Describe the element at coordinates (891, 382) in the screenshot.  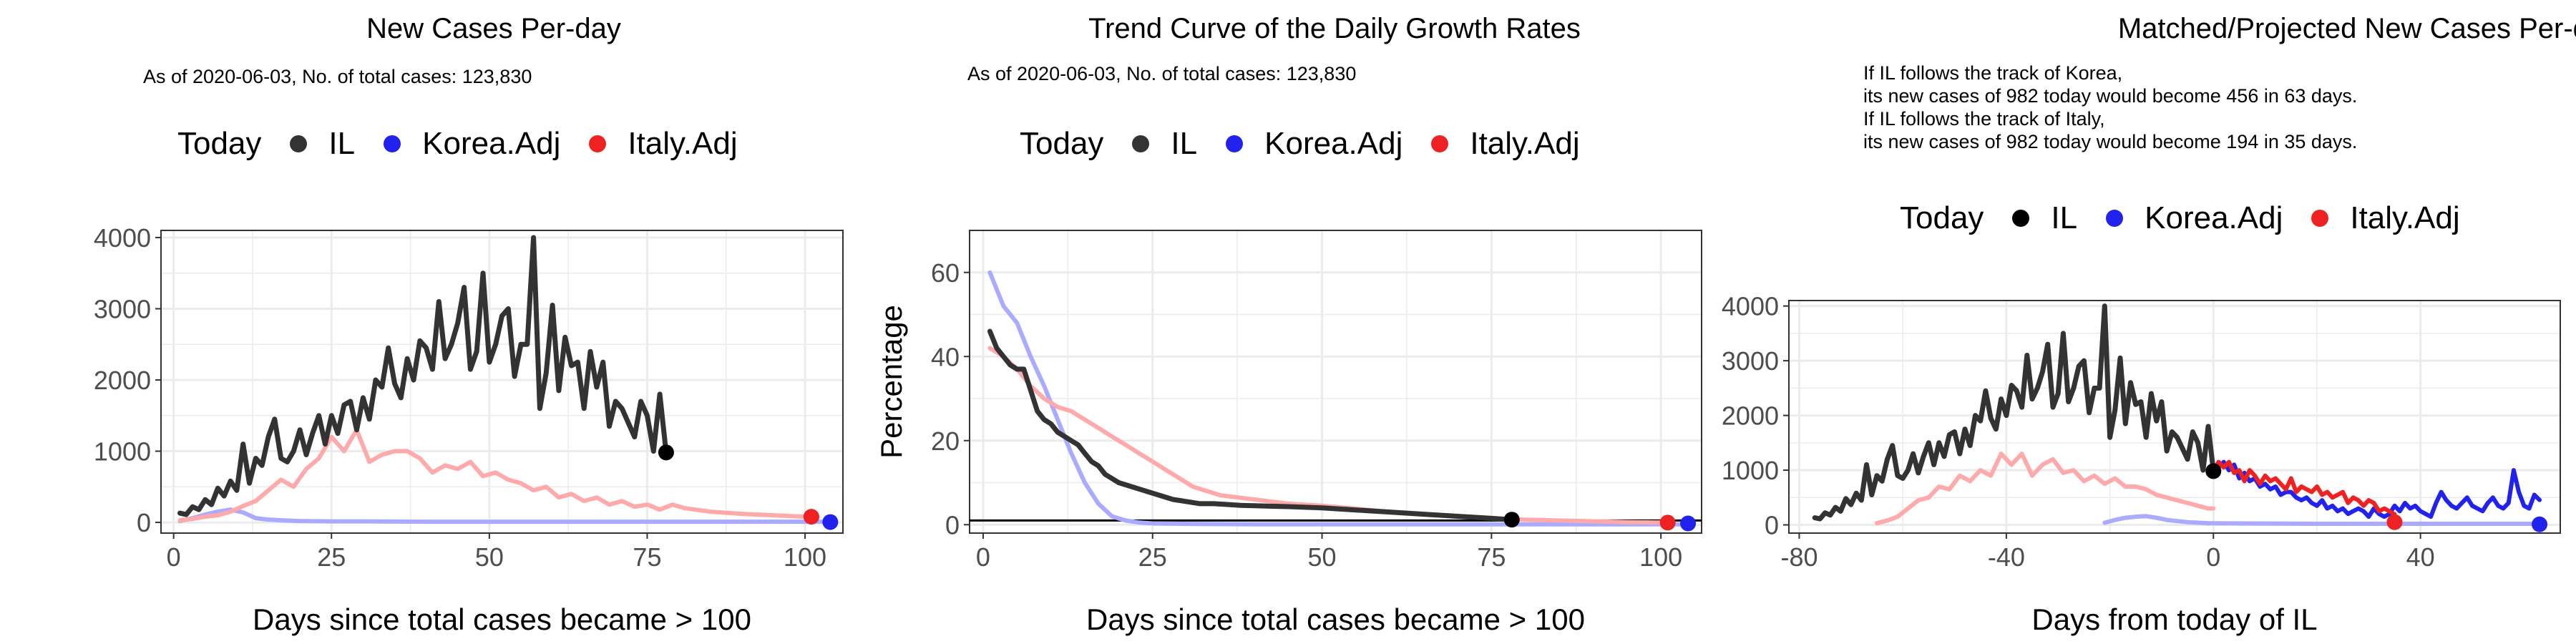
I see `y-axis-title: Percentage` at that location.